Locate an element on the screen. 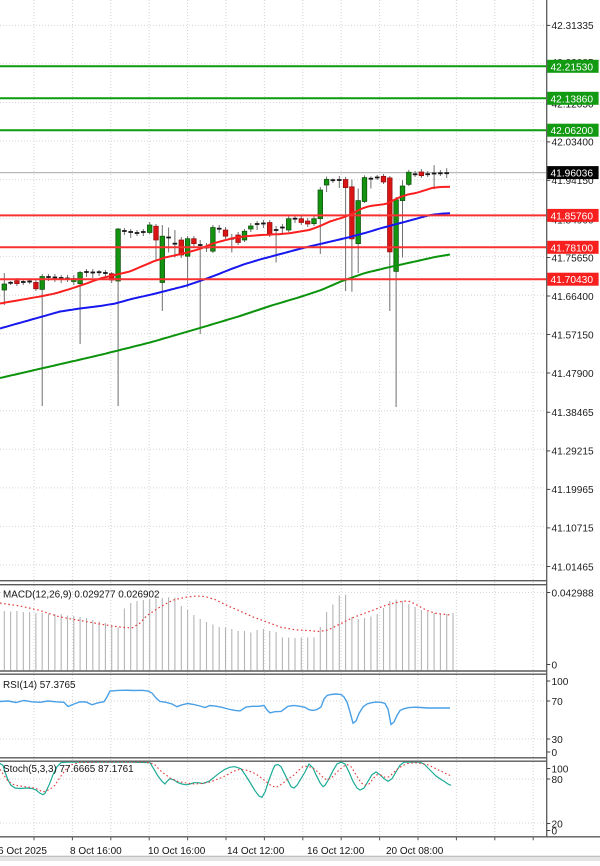  svg-text: 8 Oct 16:00 is located at coordinates (96, 851).